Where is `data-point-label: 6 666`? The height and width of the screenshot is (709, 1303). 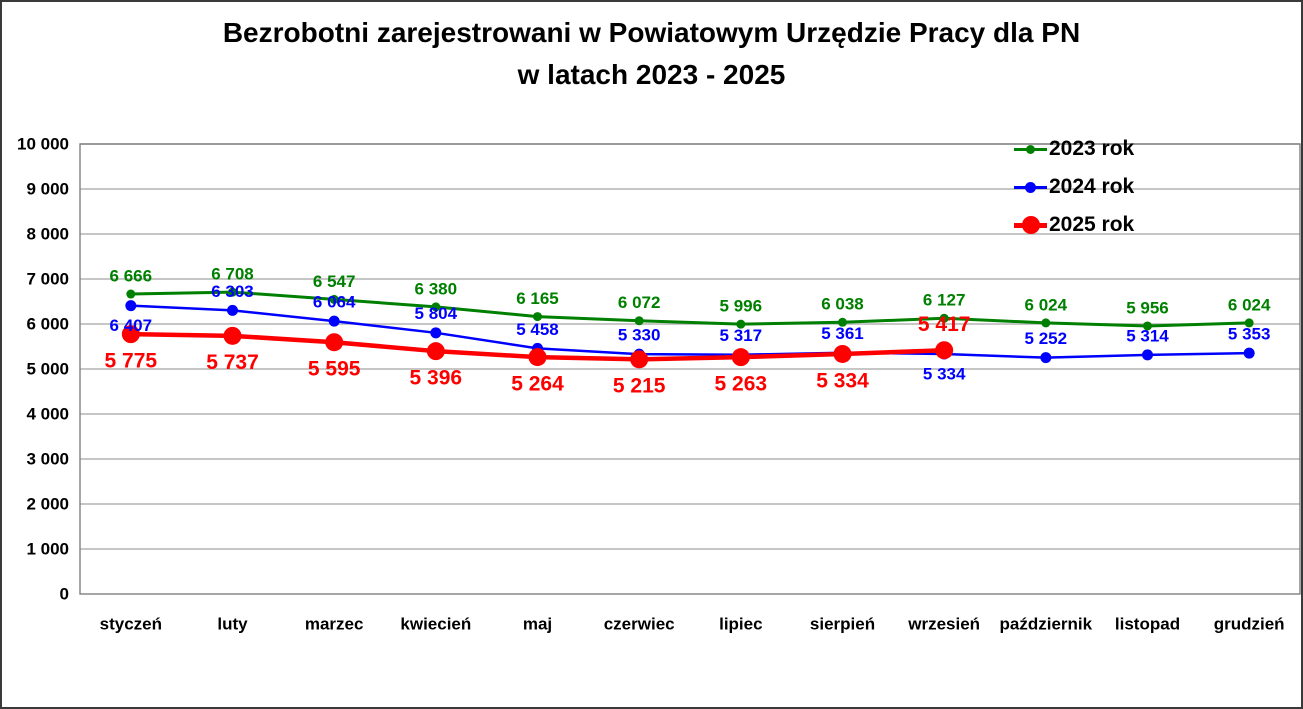 data-point-label: 6 666 is located at coordinates (131, 275).